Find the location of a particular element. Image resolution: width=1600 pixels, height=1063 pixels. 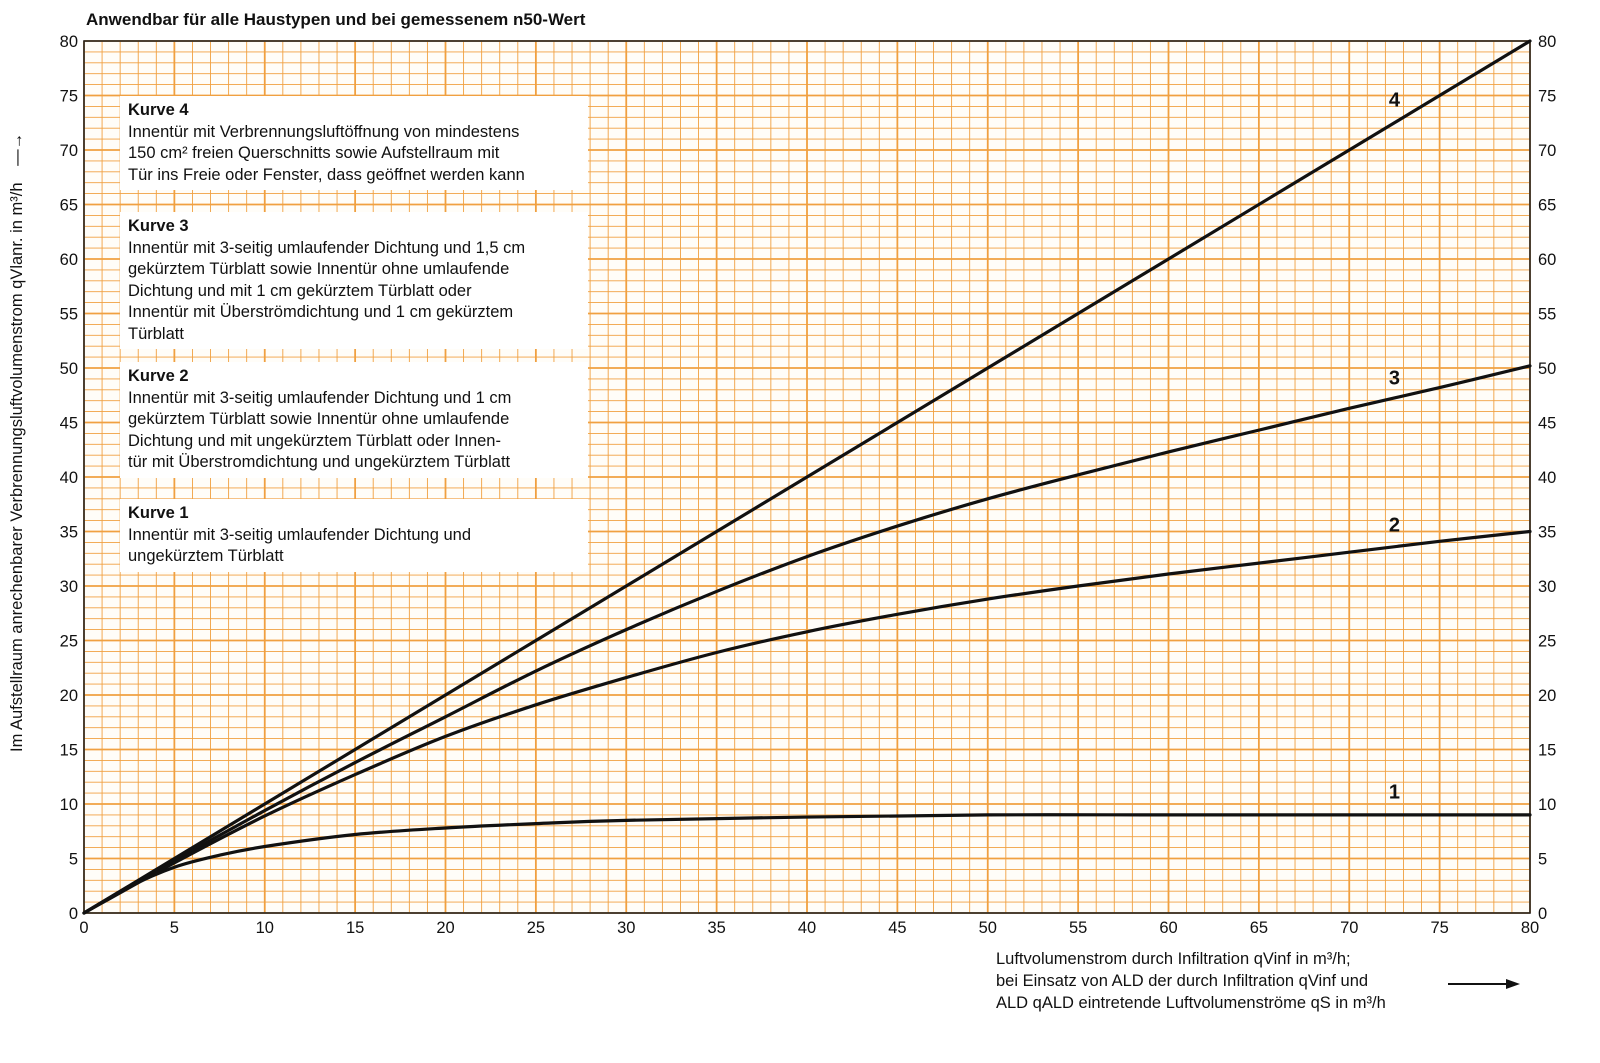

x-tick-label: 75 is located at coordinates (1439, 928).